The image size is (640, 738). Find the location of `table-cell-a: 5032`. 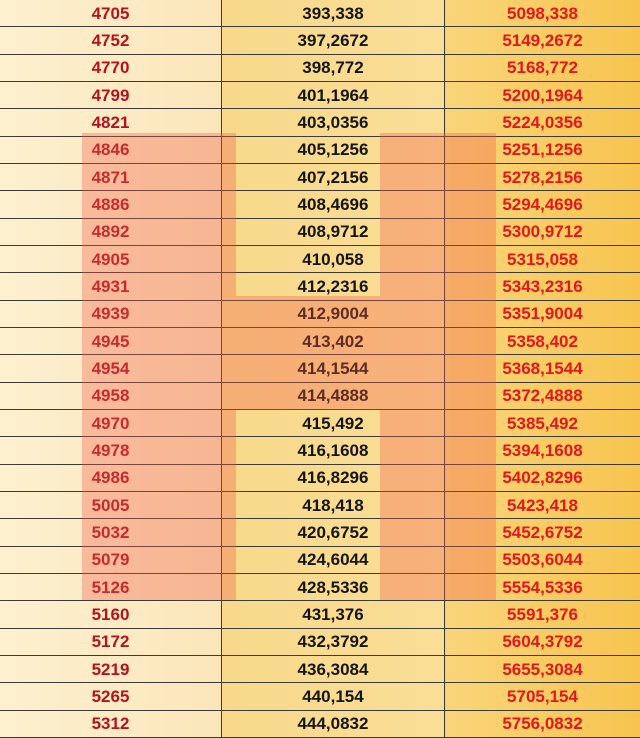

table-cell-a: 5032 is located at coordinates (111, 532).